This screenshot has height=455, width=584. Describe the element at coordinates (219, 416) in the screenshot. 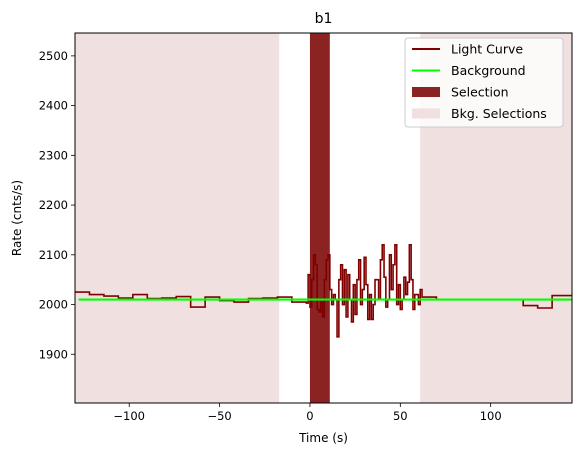

I see `x-tick-label: −50` at that location.